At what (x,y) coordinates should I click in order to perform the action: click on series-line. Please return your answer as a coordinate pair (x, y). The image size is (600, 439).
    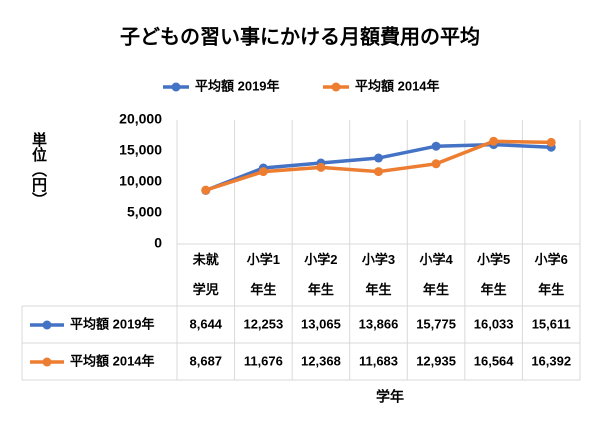
    Looking at the image, I should click on (378, 165).